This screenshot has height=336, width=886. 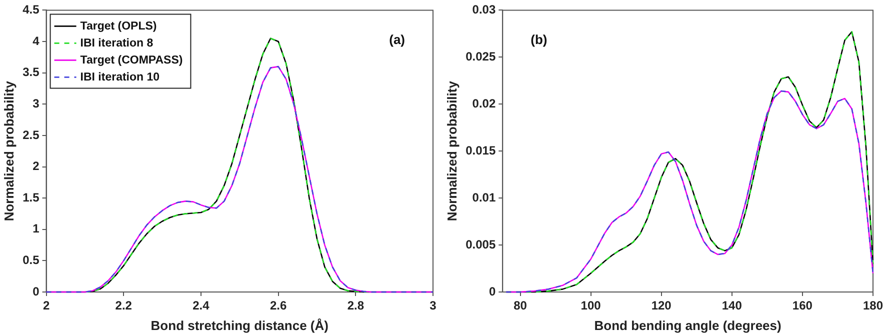 What do you see at coordinates (484, 103) in the screenshot?
I see `y-tick-label: 0.02` at bounding box center [484, 103].